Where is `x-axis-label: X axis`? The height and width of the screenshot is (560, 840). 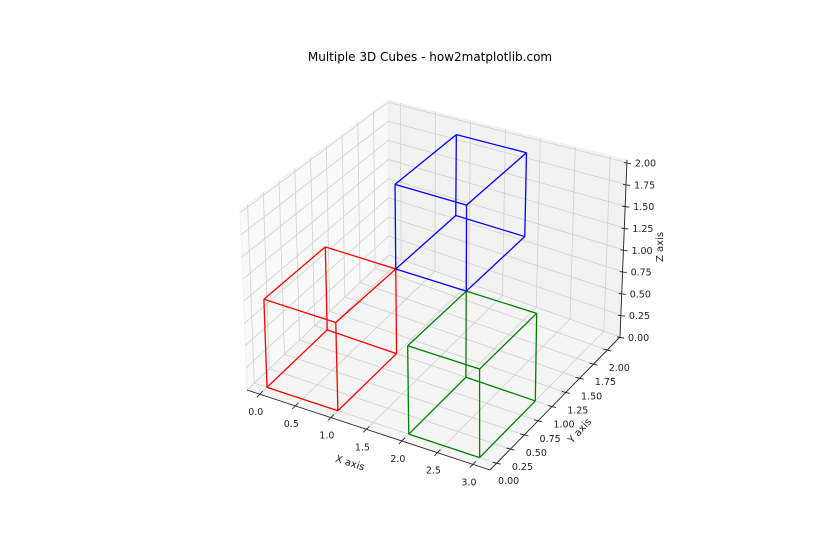 x-axis-label: X axis is located at coordinates (350, 464).